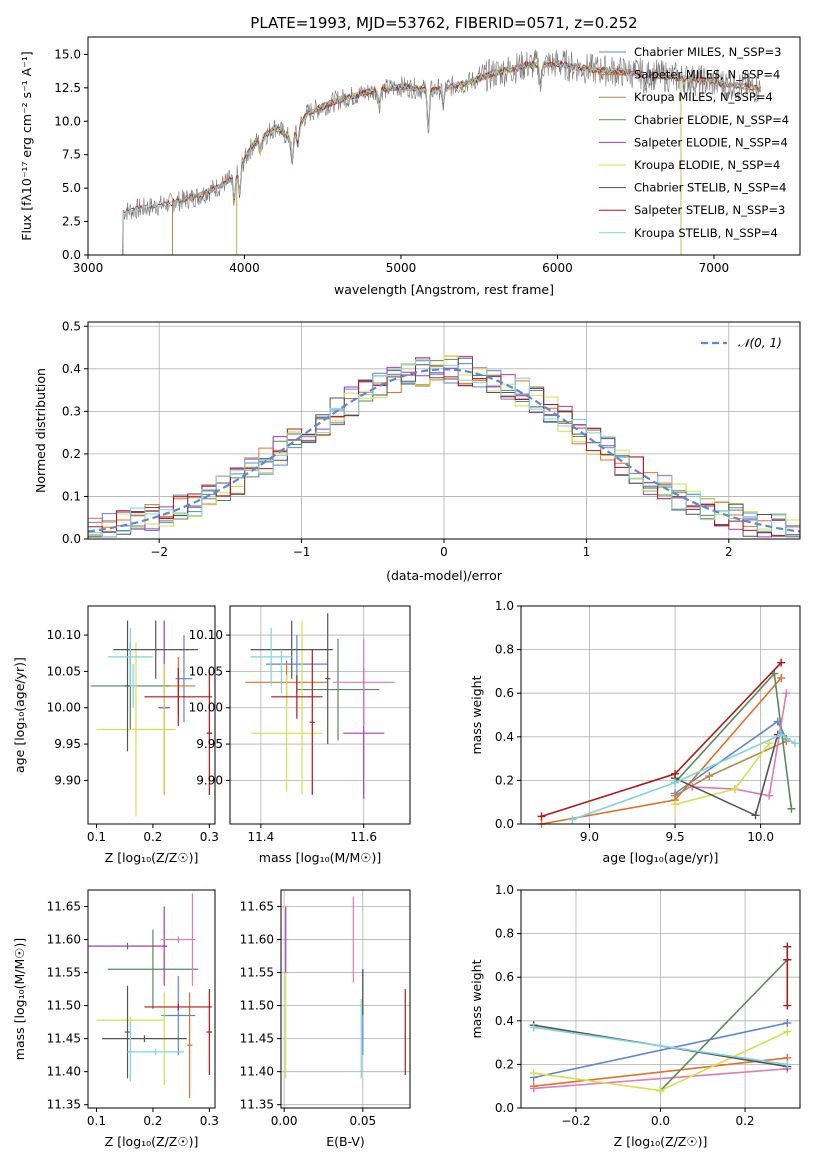 This screenshot has height=1170, width=819. I want to click on weight-vs-Z-ytick-label: 0.6, so click(504, 977).